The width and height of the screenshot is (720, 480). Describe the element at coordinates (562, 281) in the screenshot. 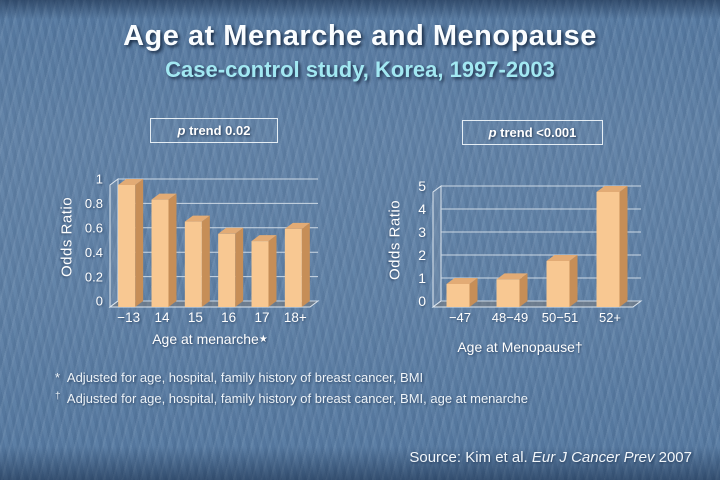

I see `bar-50−51` at that location.